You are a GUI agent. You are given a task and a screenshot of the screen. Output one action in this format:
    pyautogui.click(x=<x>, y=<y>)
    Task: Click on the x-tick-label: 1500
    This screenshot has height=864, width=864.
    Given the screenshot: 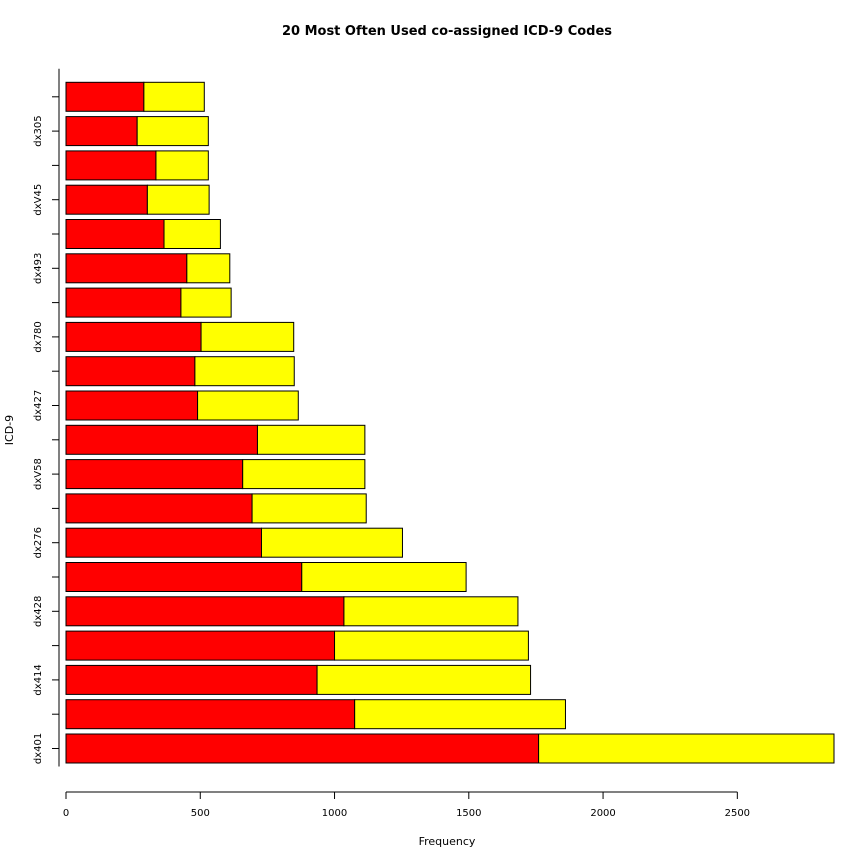 What is the action you would take?
    pyautogui.click(x=468, y=813)
    